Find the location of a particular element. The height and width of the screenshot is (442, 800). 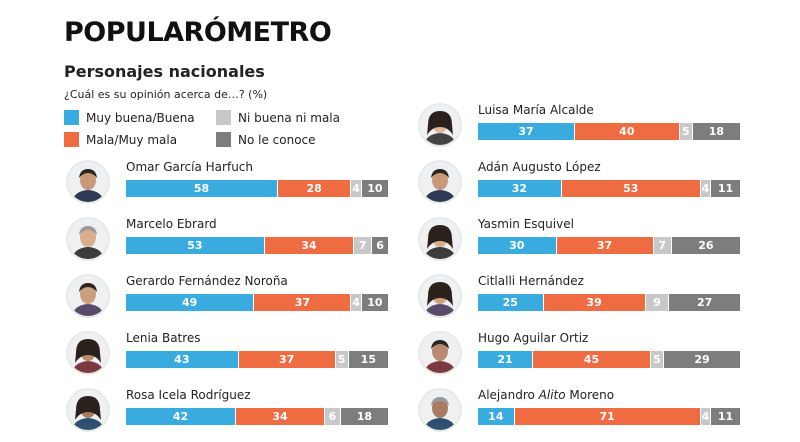

data-label: 30 is located at coordinates (517, 245).